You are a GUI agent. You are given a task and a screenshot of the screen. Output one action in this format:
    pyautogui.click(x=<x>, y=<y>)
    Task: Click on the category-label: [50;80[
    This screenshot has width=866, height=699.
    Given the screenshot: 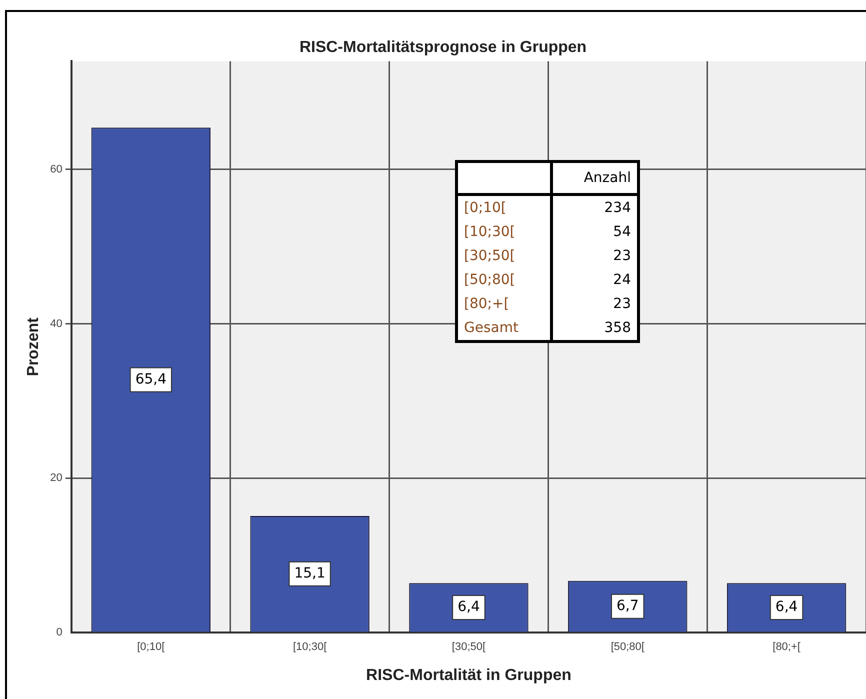 What is the action you would take?
    pyautogui.click(x=490, y=280)
    